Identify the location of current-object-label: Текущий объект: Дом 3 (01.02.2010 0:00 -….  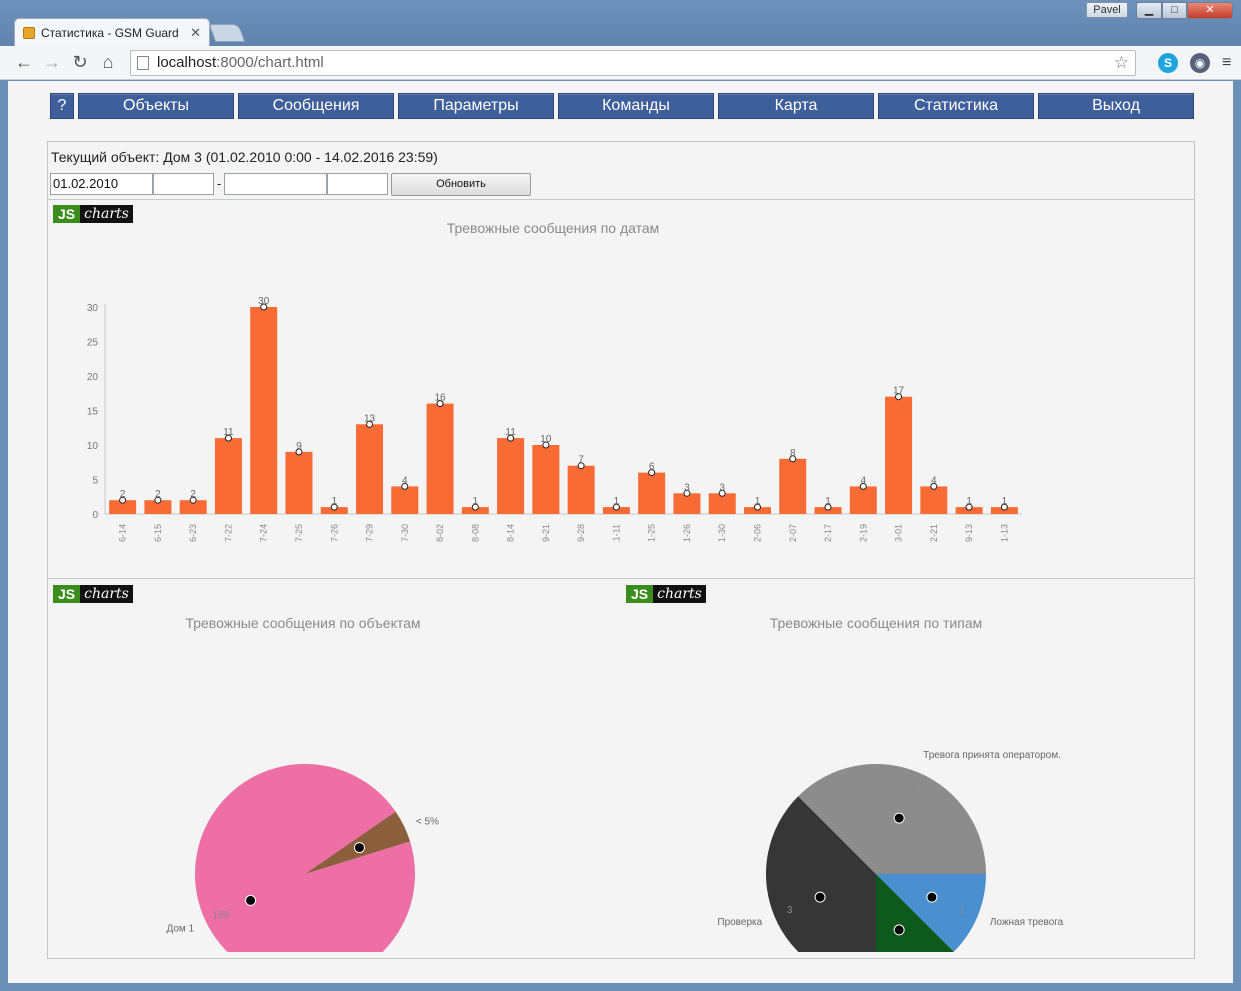
(244, 157).